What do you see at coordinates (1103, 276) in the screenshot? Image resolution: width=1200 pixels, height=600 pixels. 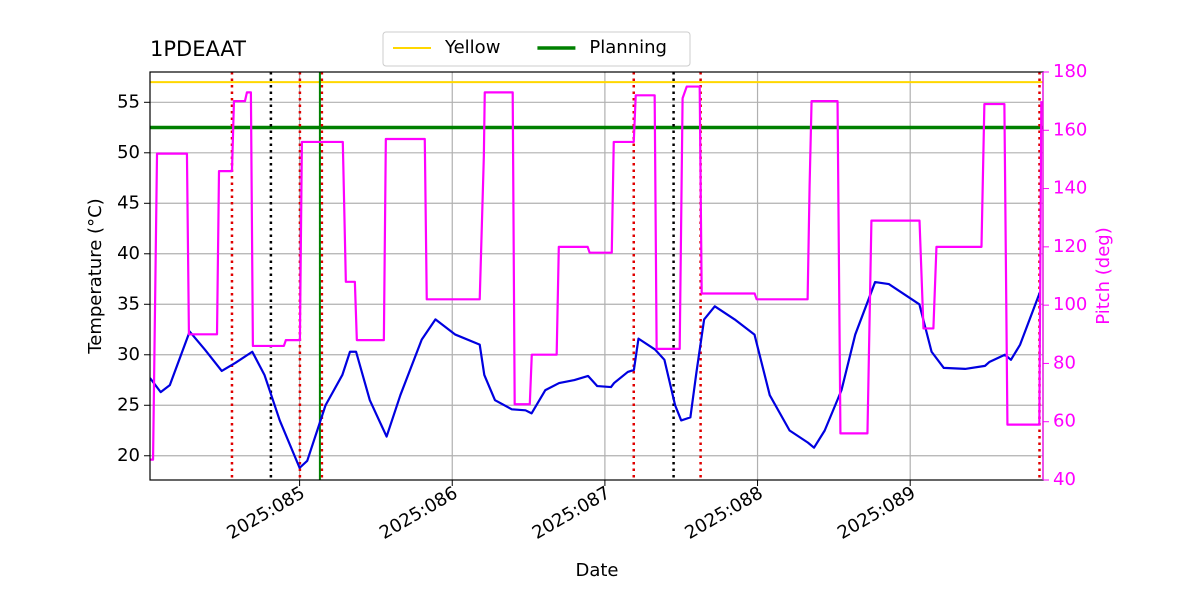 I see `y2-axis-label: Pitch (deg)` at bounding box center [1103, 276].